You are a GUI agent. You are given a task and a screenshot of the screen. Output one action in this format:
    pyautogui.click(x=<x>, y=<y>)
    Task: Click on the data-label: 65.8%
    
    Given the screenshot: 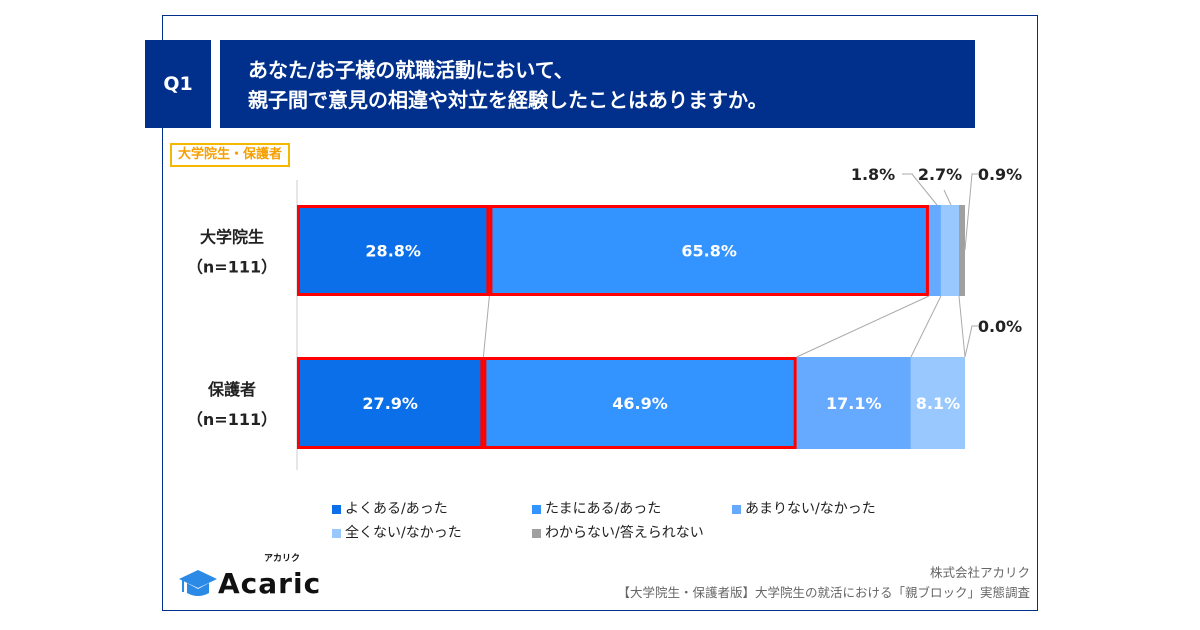 What is the action you would take?
    pyautogui.click(x=709, y=251)
    